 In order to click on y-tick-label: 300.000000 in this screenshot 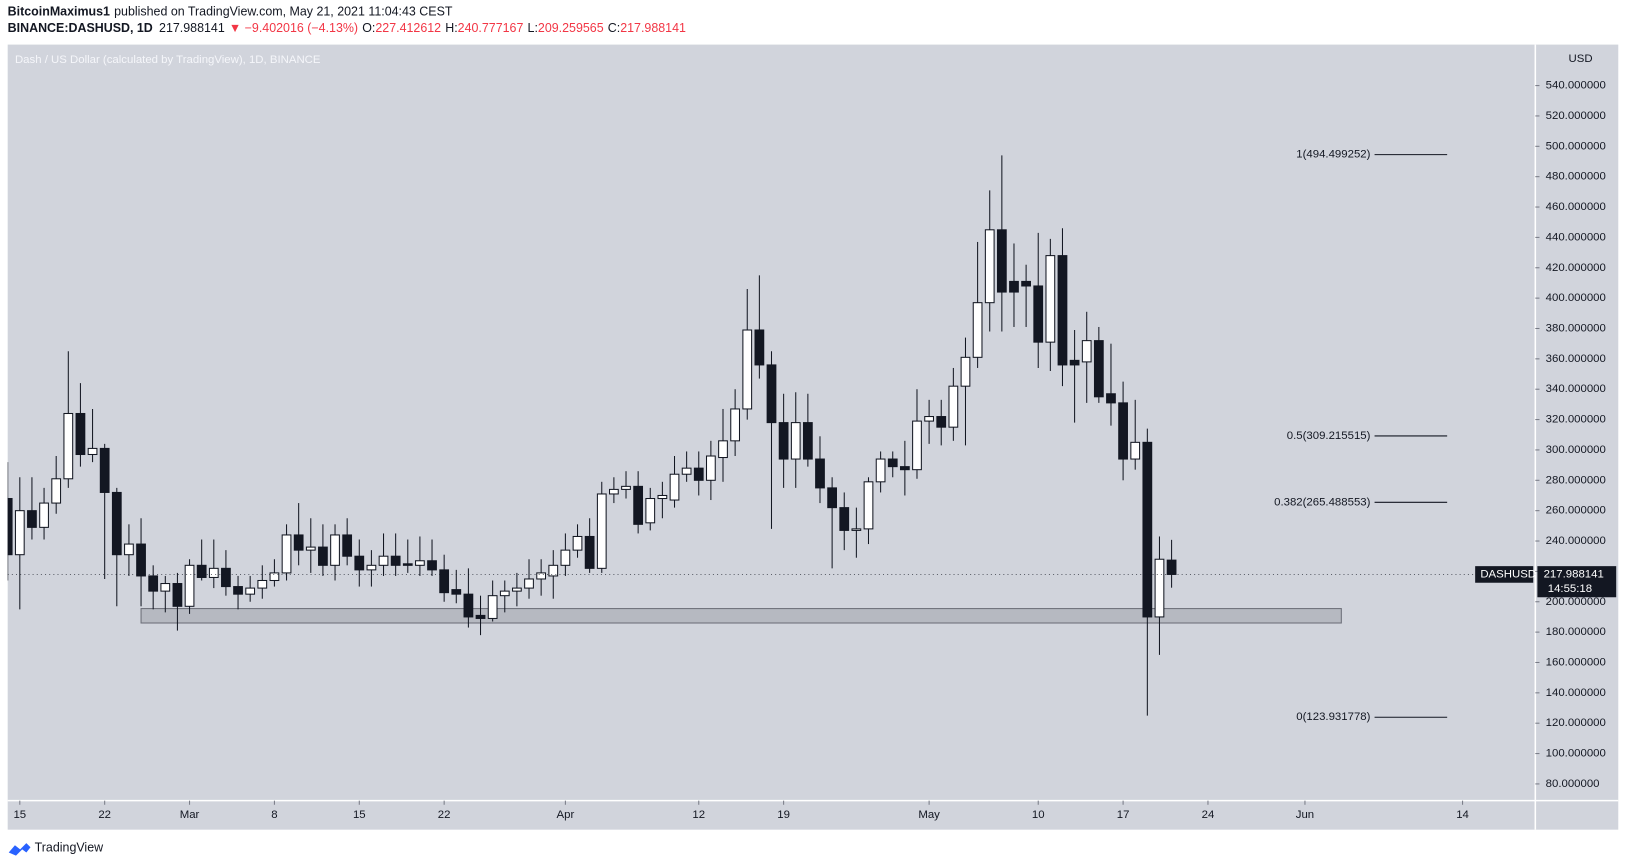, I will do `click(1576, 450)`.